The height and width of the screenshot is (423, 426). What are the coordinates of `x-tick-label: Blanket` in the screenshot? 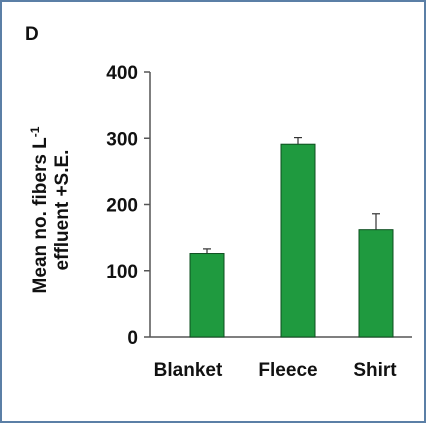 It's located at (188, 370).